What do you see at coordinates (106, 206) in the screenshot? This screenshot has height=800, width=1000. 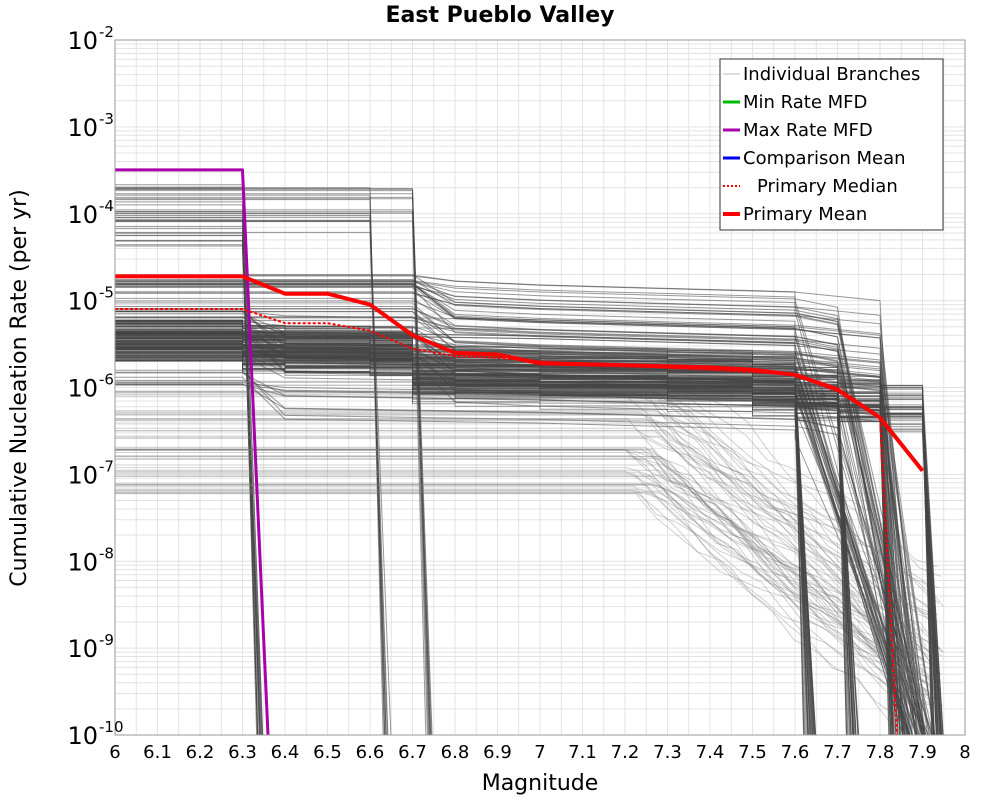 I see `y-tick-exponent: -4` at bounding box center [106, 206].